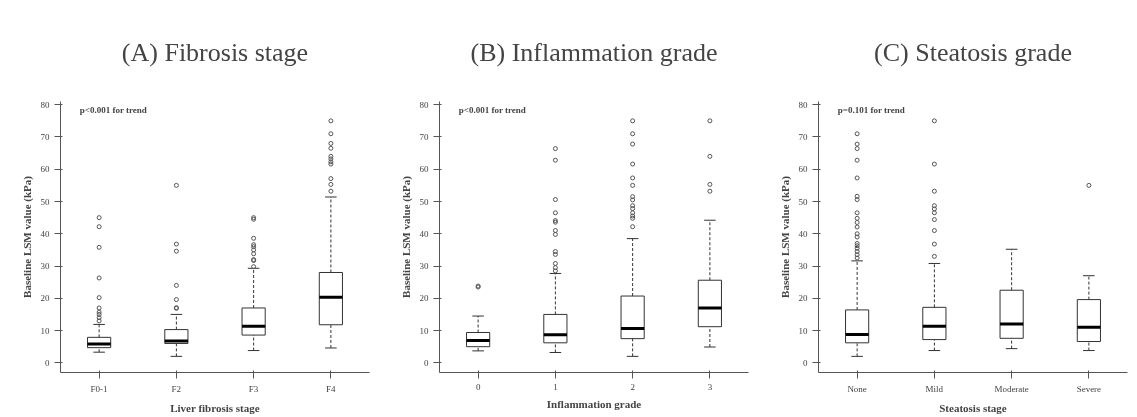 The height and width of the screenshot is (417, 1137). I want to click on x-tick-label: 3, so click(710, 386).